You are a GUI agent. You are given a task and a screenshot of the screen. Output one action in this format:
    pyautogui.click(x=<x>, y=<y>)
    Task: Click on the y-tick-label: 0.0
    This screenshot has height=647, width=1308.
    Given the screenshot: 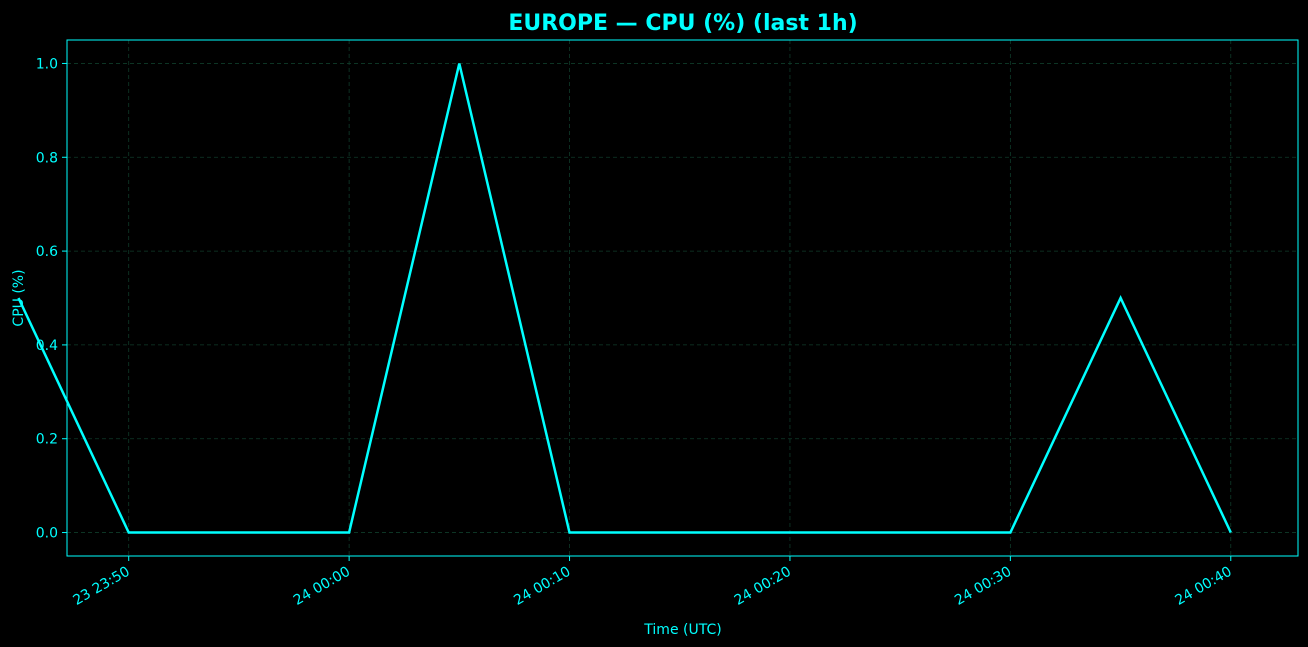 What is the action you would take?
    pyautogui.click(x=47, y=534)
    